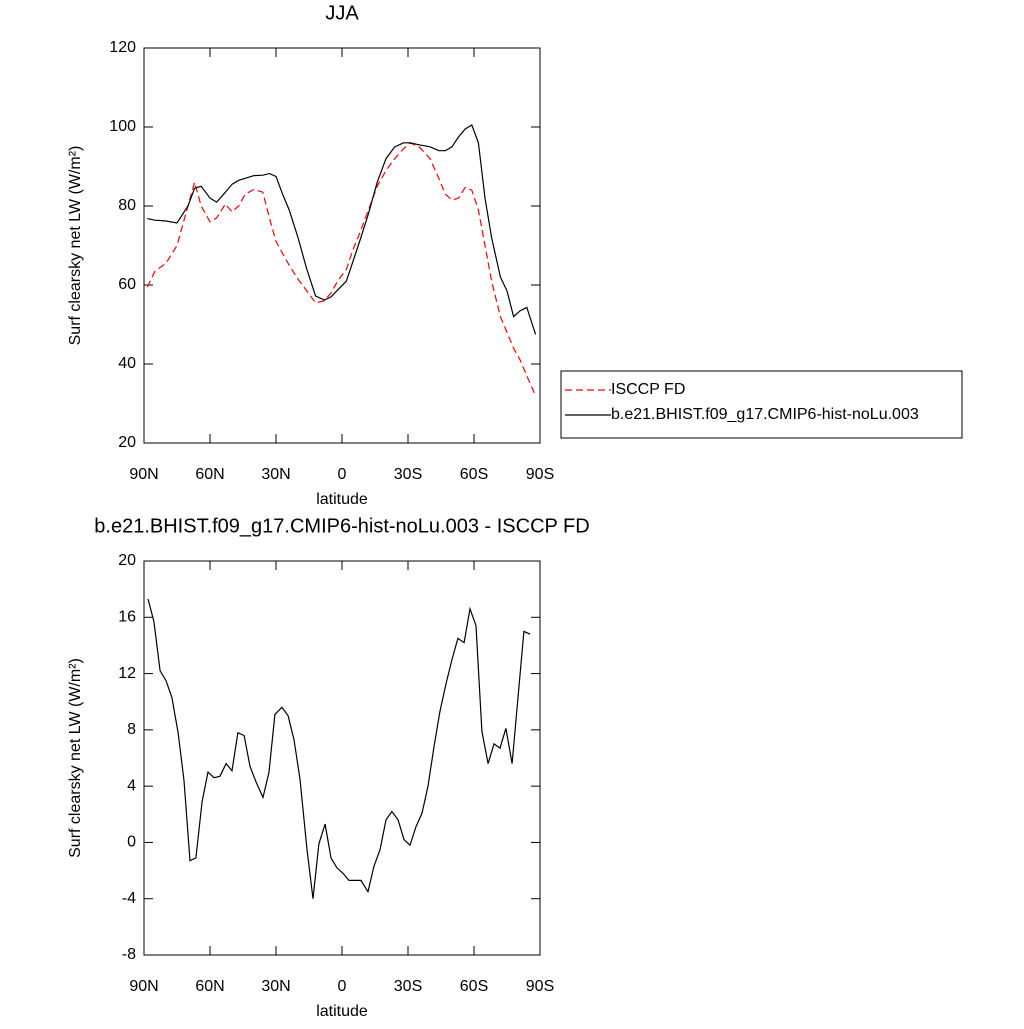  Describe the element at coordinates (131, 729) in the screenshot. I see `y-tick-label: 8` at that location.